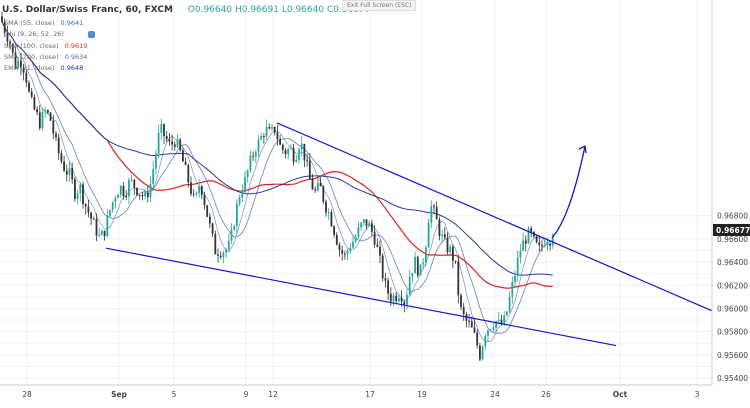  What do you see at coordinates (29, 68) in the screenshot?
I see `indicator-name: EMA (21, close)` at bounding box center [29, 68].